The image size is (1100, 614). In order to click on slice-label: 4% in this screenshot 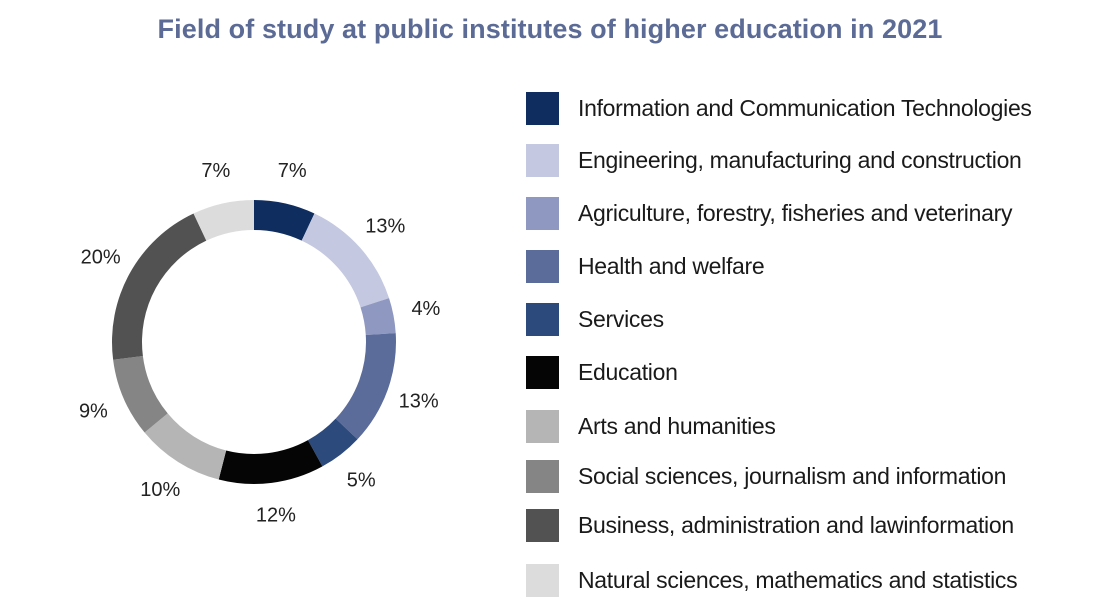, I will do `click(425, 309)`.